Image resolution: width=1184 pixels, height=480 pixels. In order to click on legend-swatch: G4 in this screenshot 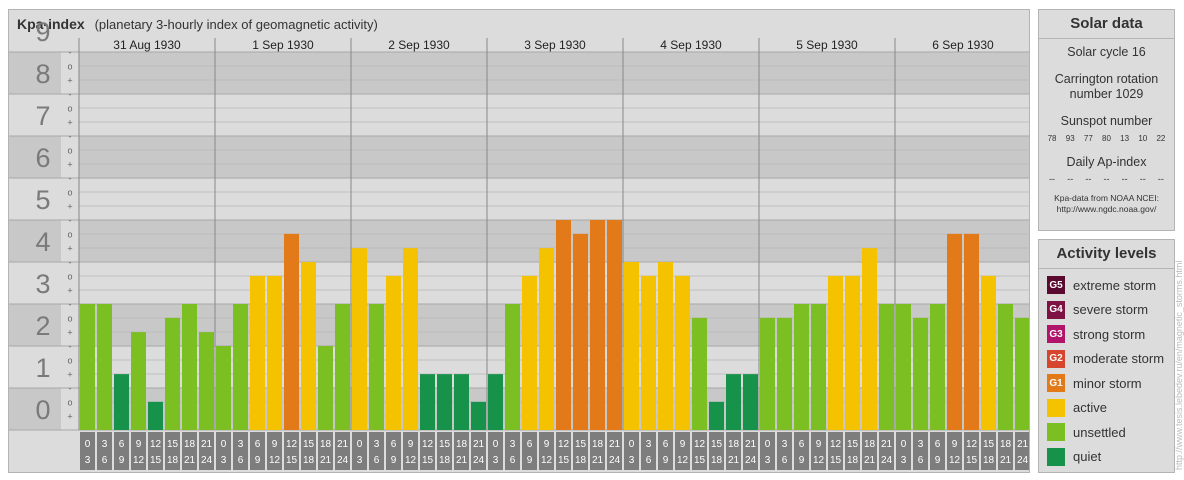, I will do `click(1056, 309)`.